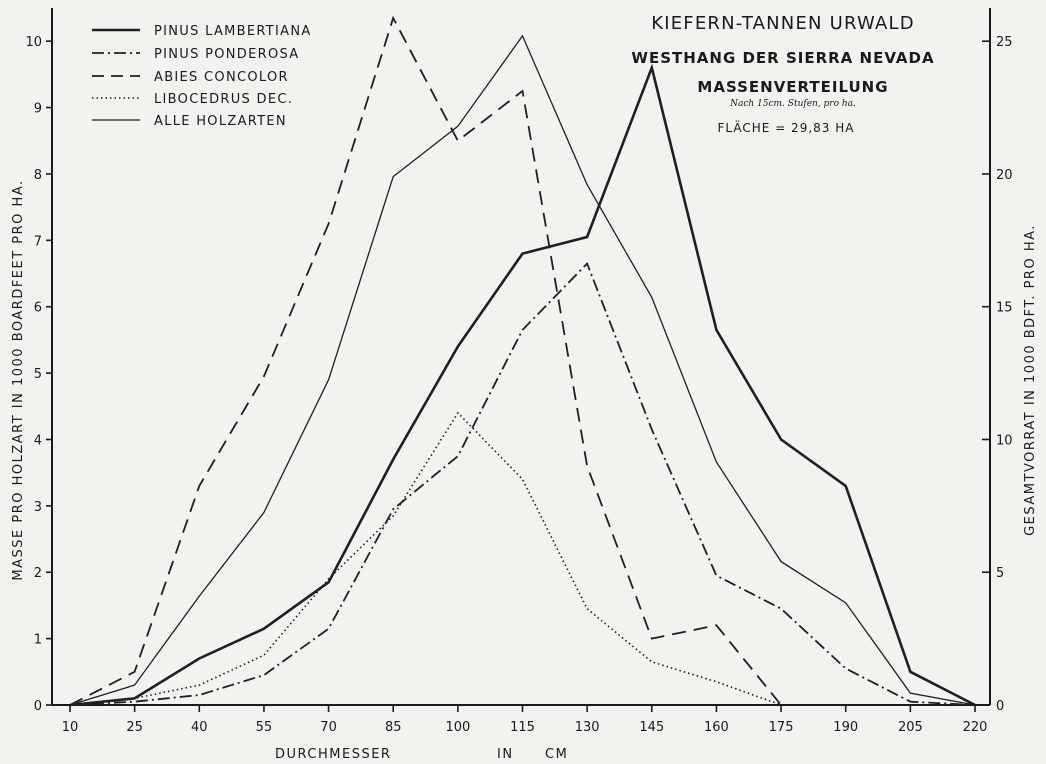 The height and width of the screenshot is (764, 1046). Describe the element at coordinates (522, 727) in the screenshot. I see `x-tick-label: 115` at that location.